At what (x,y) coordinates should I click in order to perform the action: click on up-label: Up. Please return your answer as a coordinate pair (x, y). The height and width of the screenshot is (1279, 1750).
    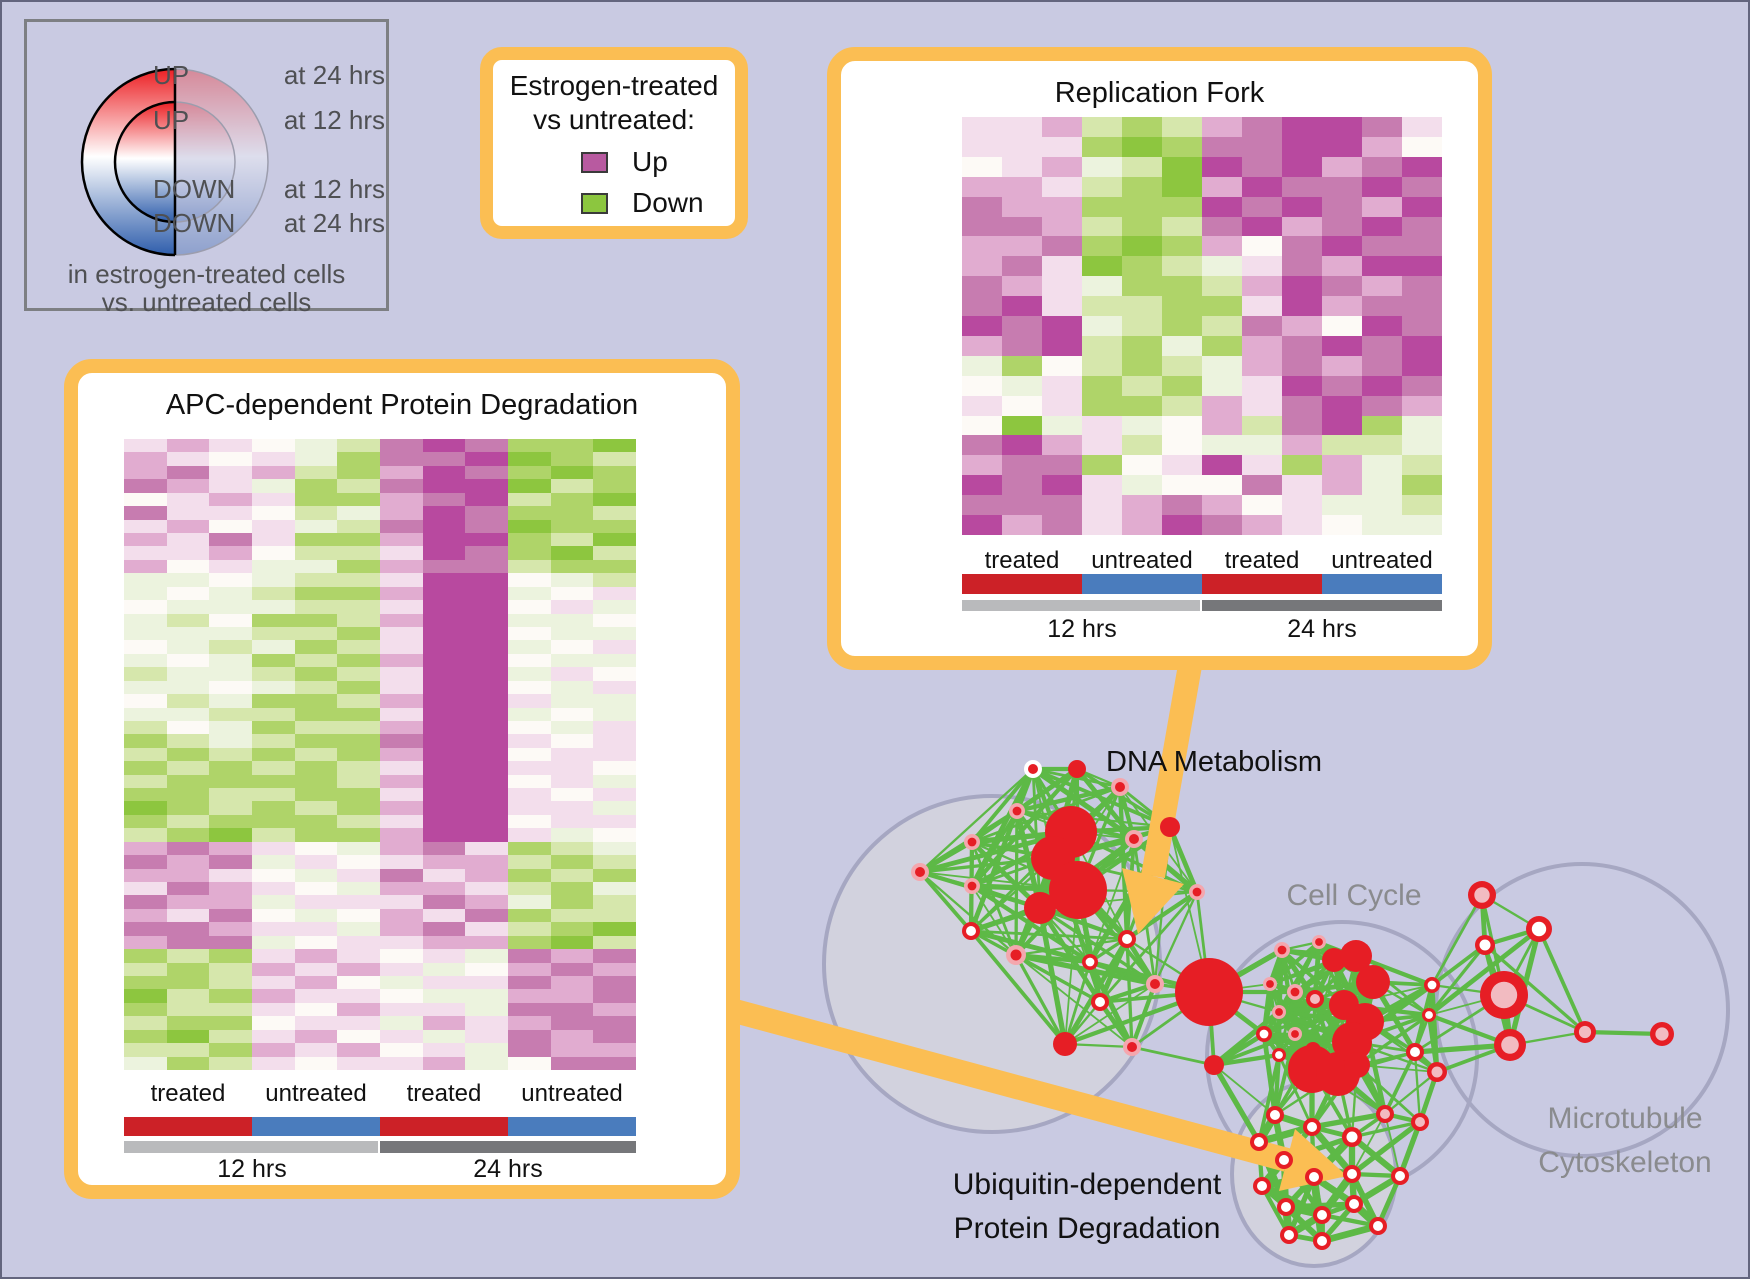
    Looking at the image, I should click on (650, 161).